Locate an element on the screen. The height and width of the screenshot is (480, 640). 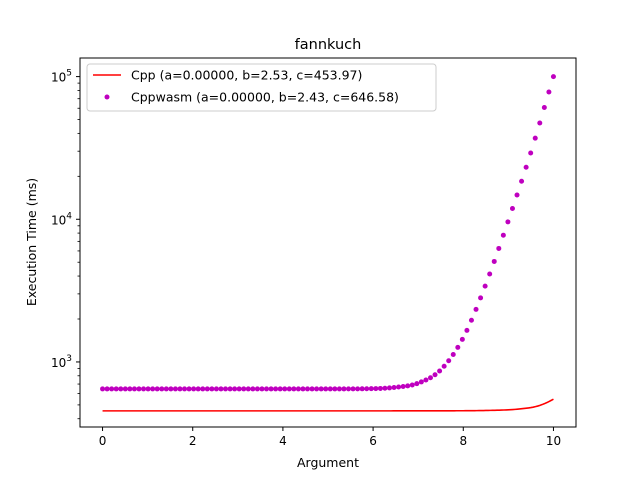
x-tick-label: 0 is located at coordinates (103, 441).